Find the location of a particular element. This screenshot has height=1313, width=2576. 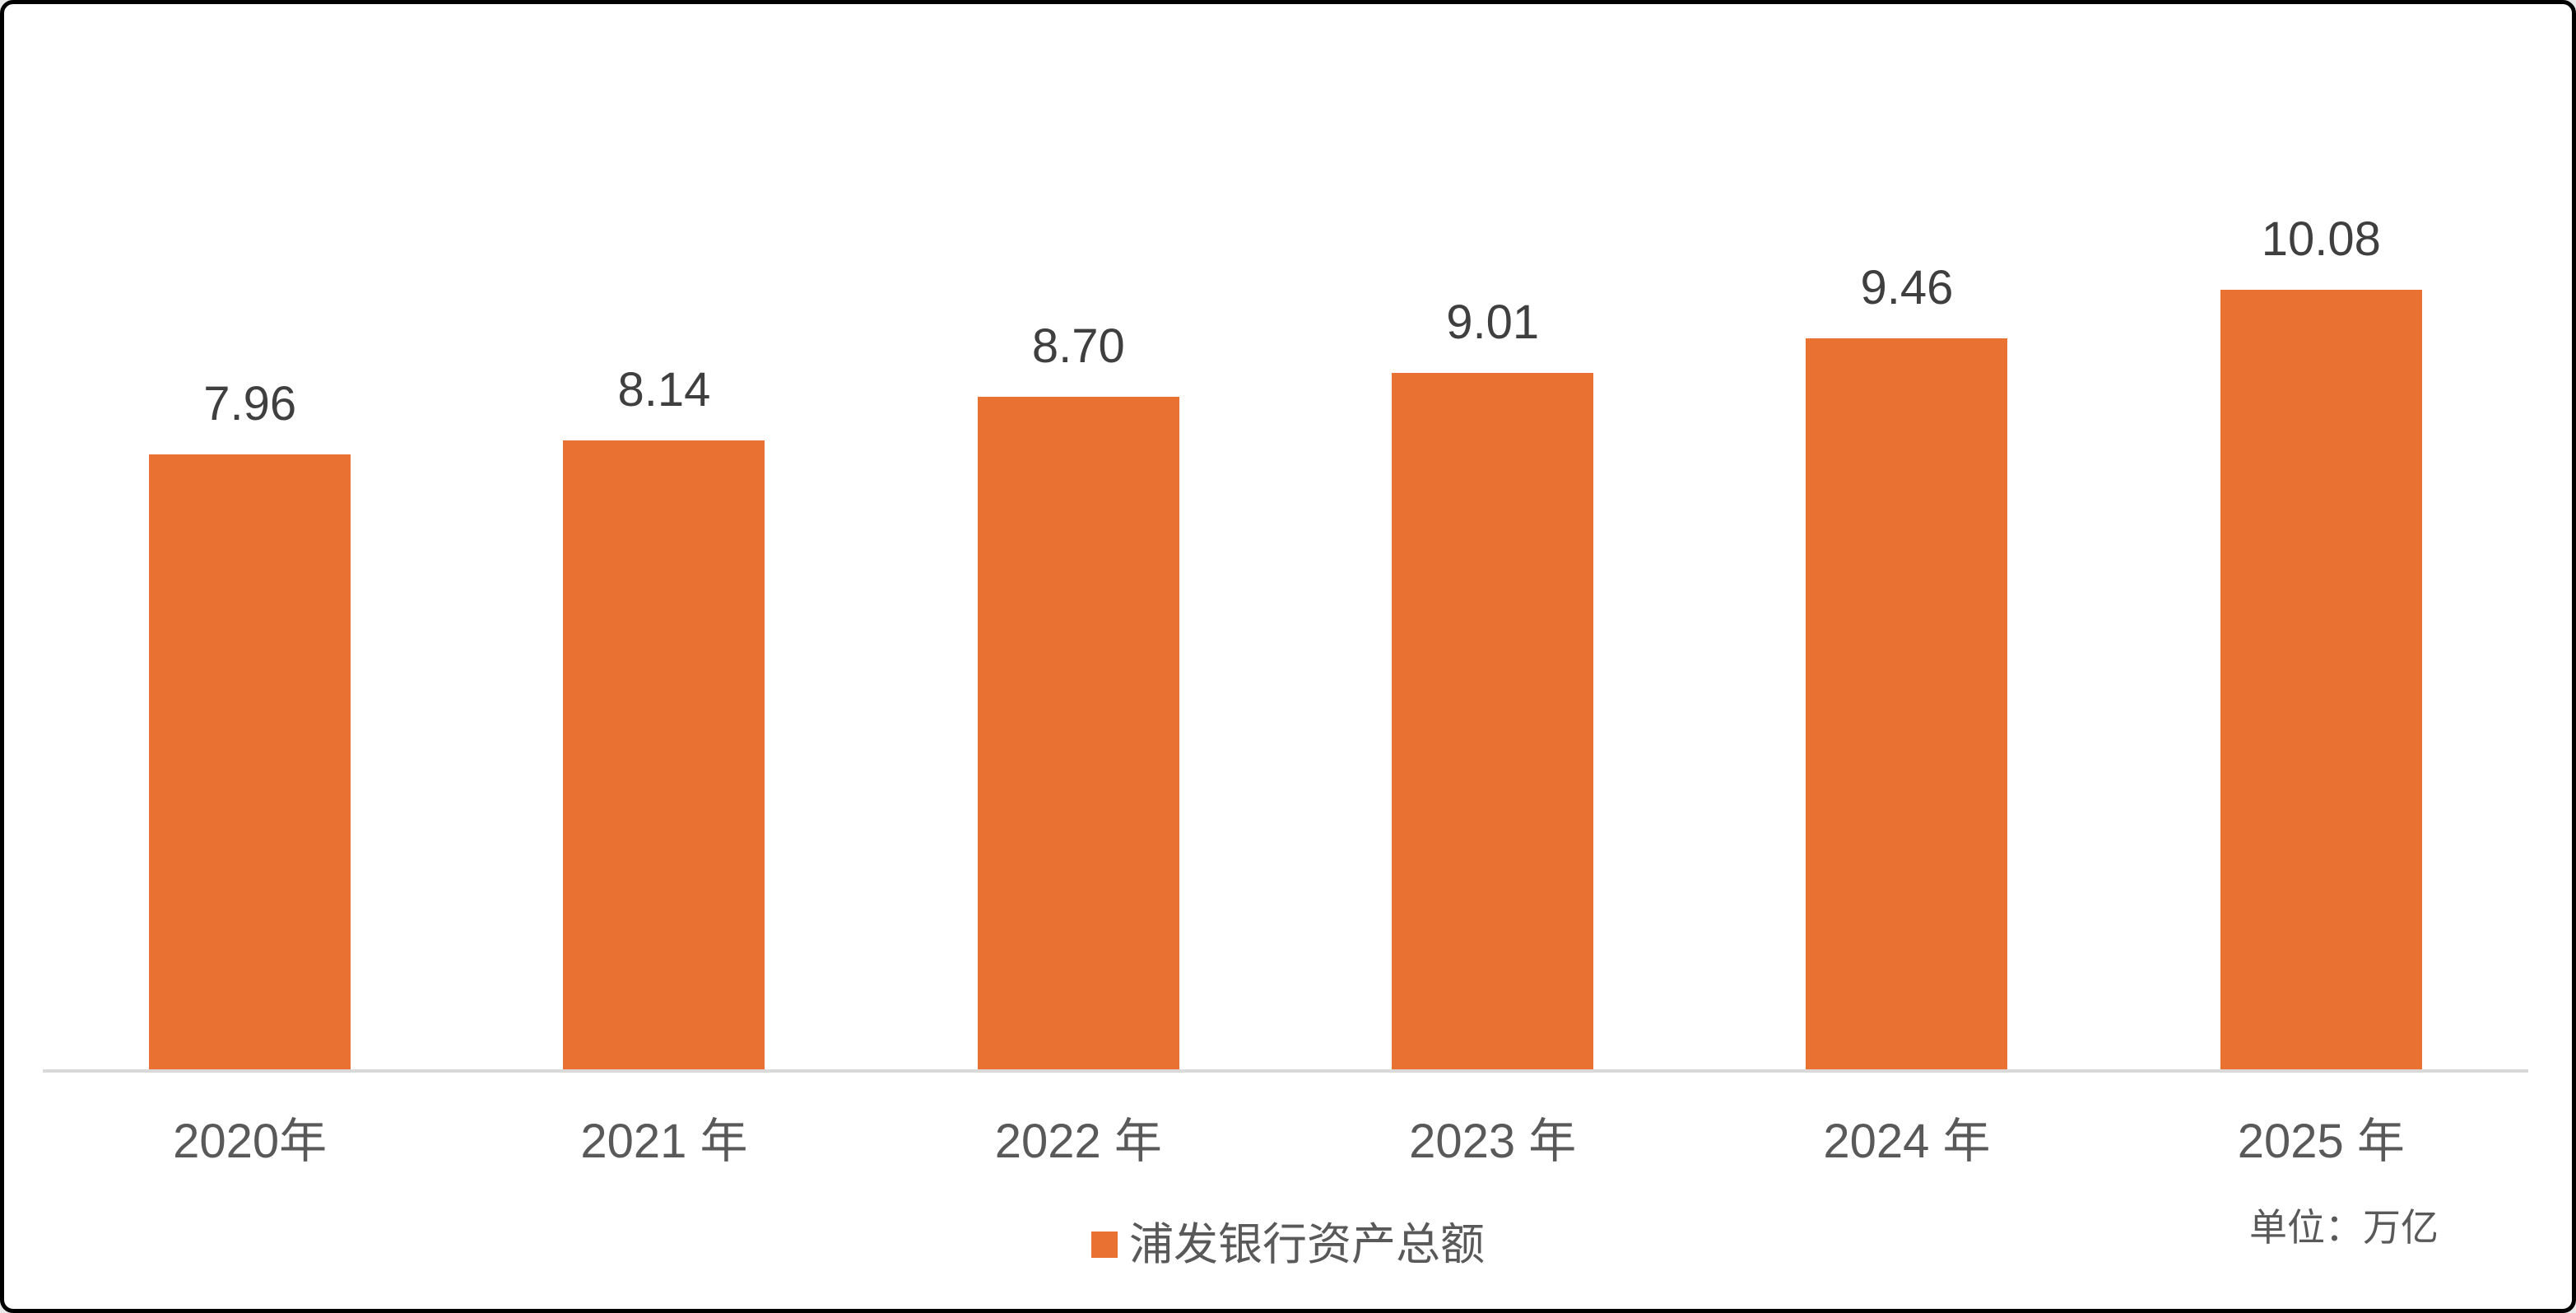

bar-group: 8.14 is located at coordinates (664, 716).